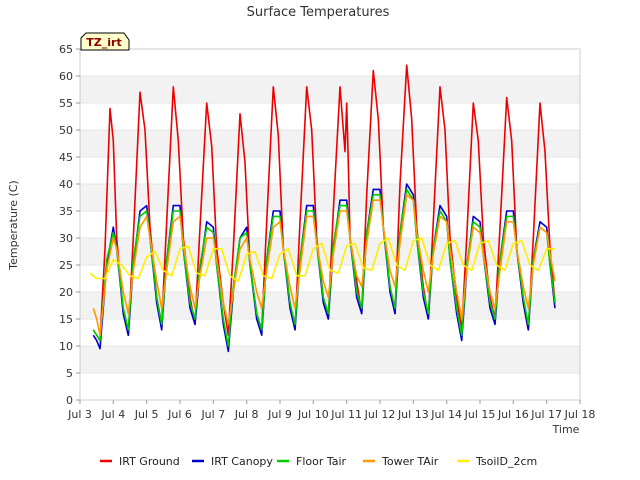 The width and height of the screenshot is (640, 480). I want to click on legend-label-irt-canopy: IRT Canopy, so click(242, 461).